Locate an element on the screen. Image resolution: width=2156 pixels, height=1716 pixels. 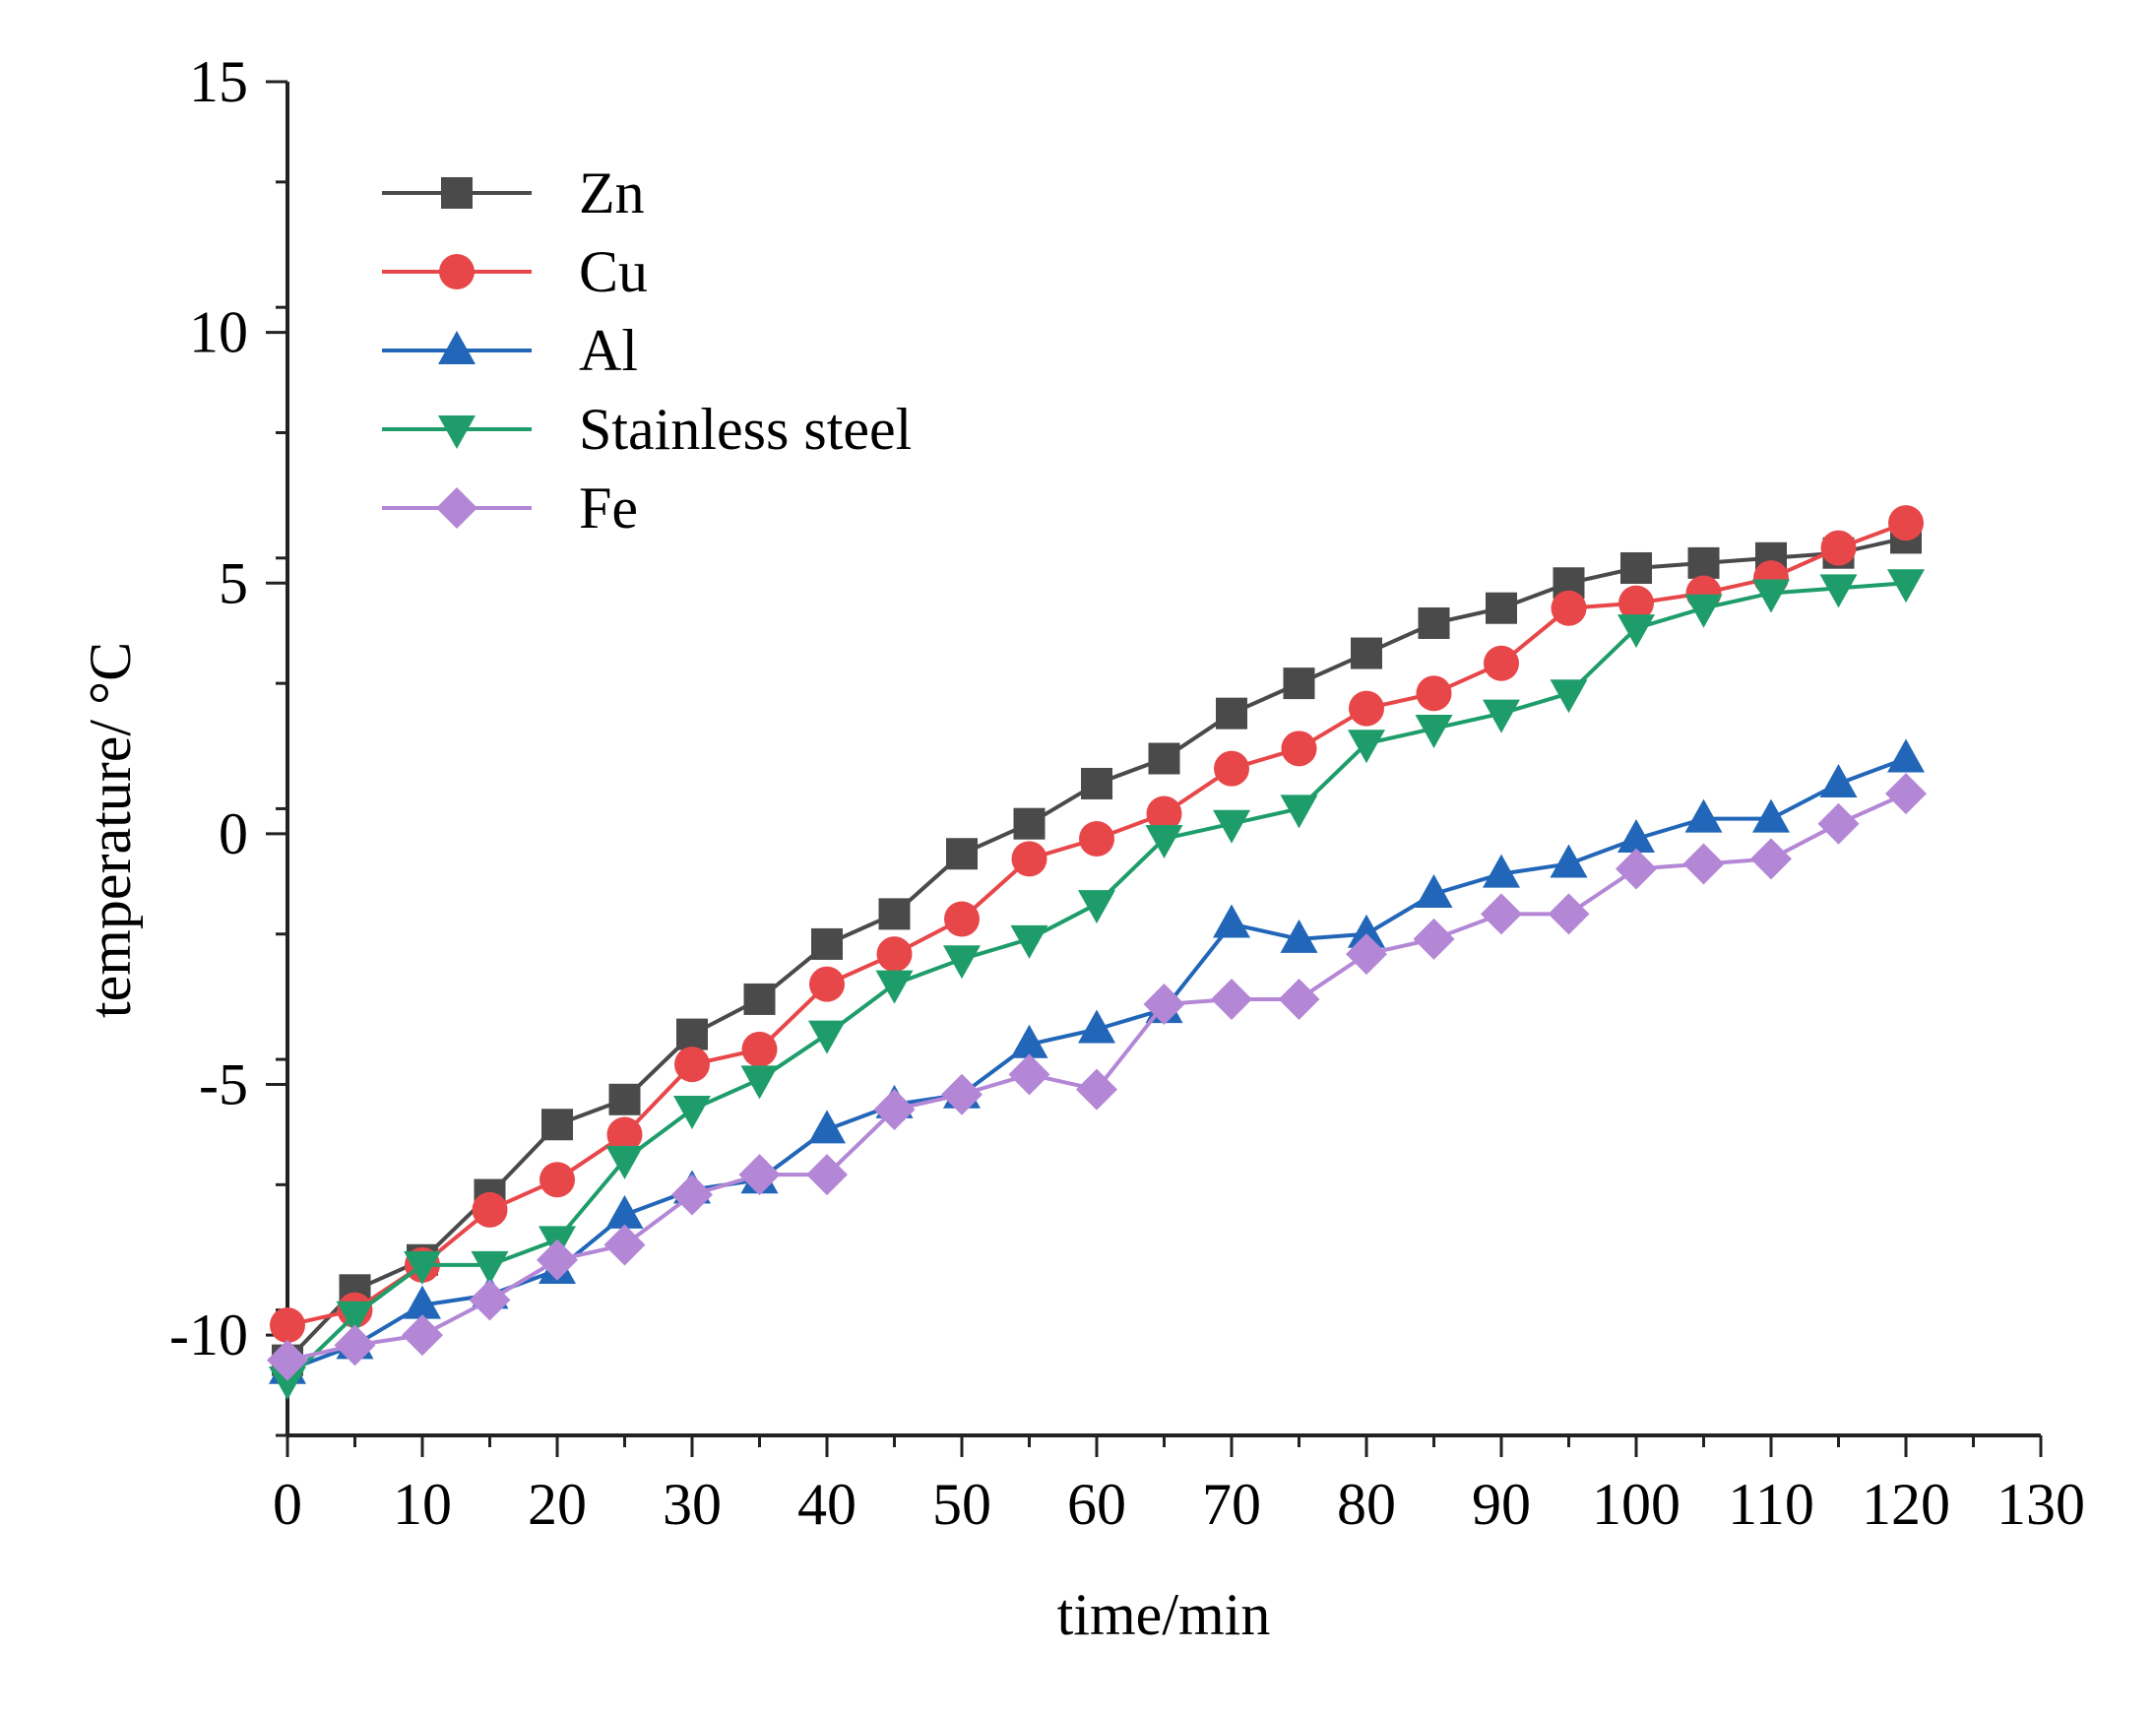
x-tick-label: 0 is located at coordinates (288, 1505).